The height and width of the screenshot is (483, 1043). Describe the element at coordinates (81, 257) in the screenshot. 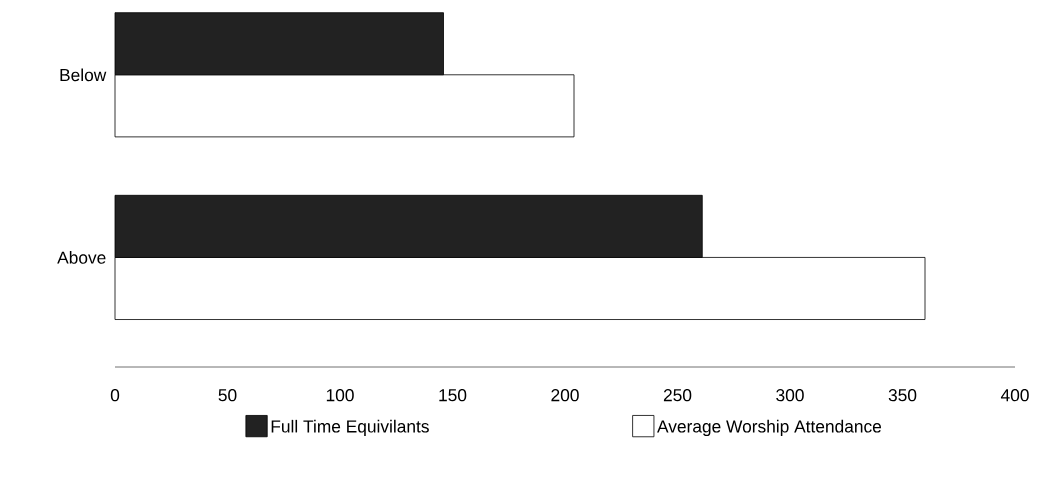

I see `y-tick-label: Above` at that location.